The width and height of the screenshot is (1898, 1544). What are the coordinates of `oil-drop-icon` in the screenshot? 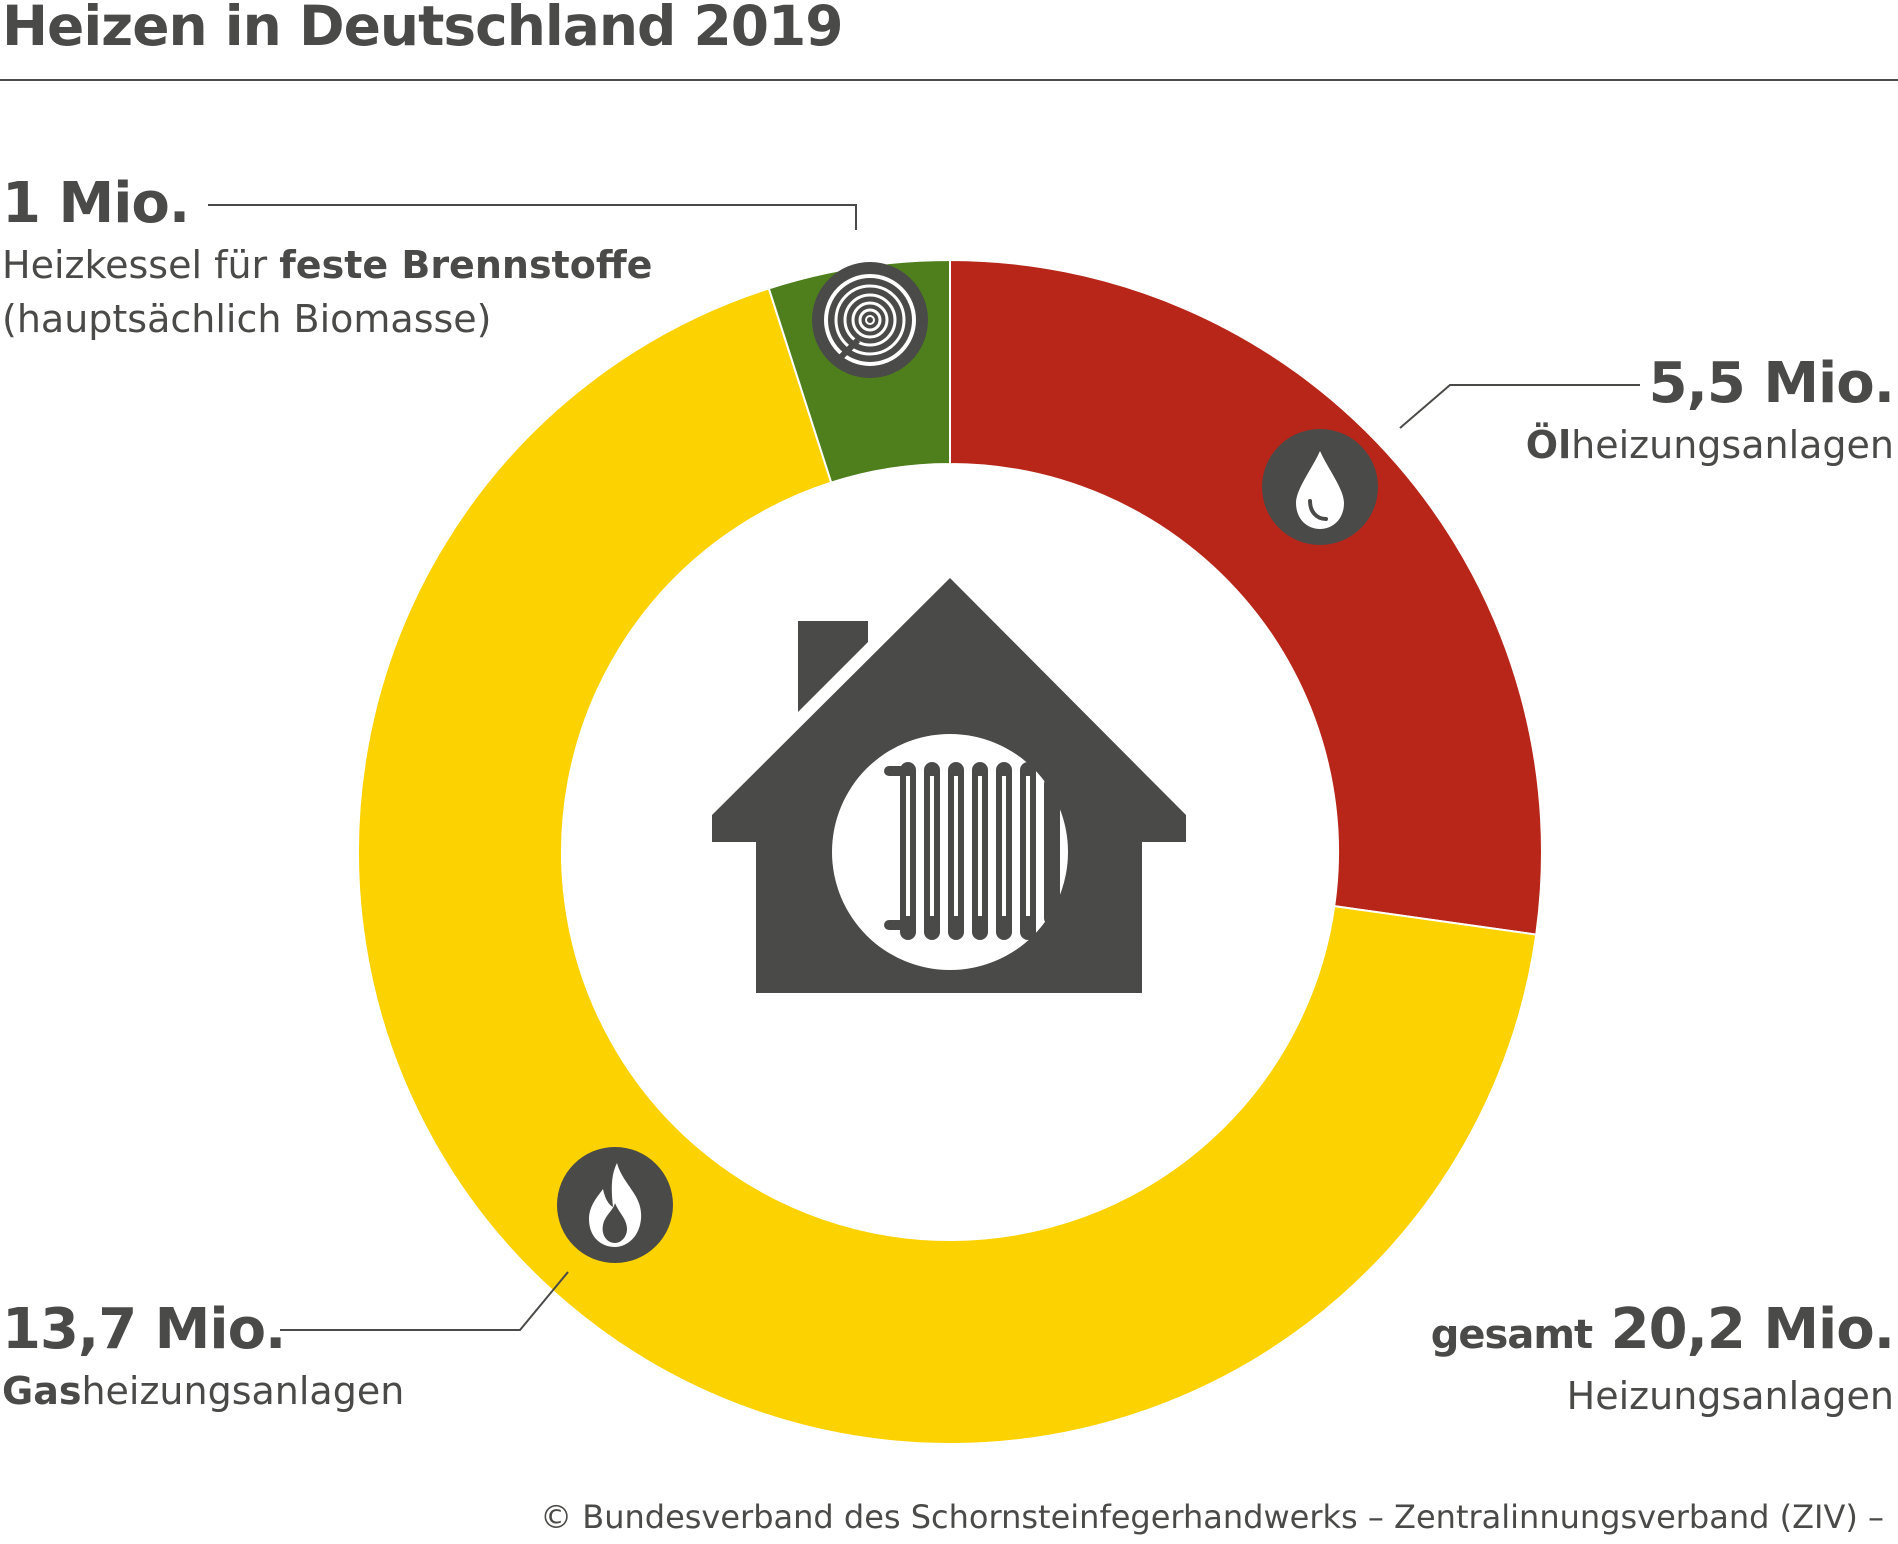 It's located at (1320, 487).